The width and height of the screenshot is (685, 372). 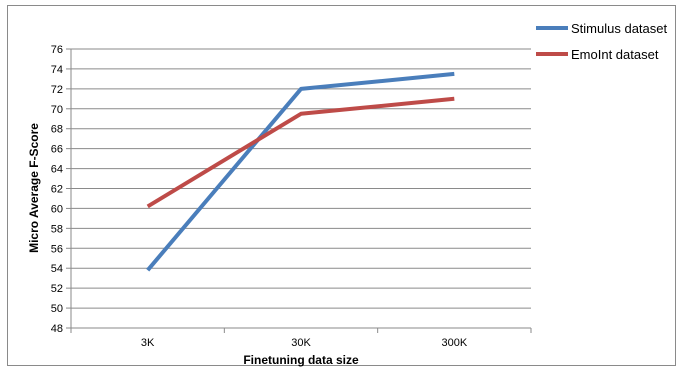 I want to click on y-tick-label: 48, so click(x=57, y=329).